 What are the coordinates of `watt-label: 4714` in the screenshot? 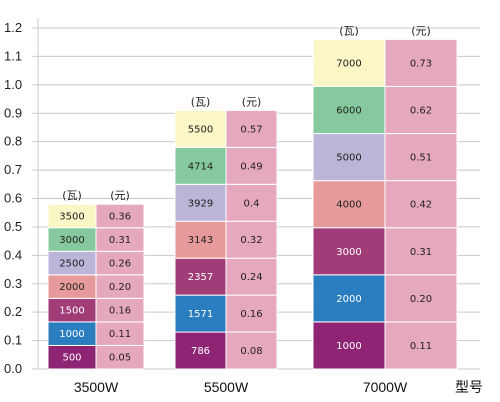 It's located at (200, 166).